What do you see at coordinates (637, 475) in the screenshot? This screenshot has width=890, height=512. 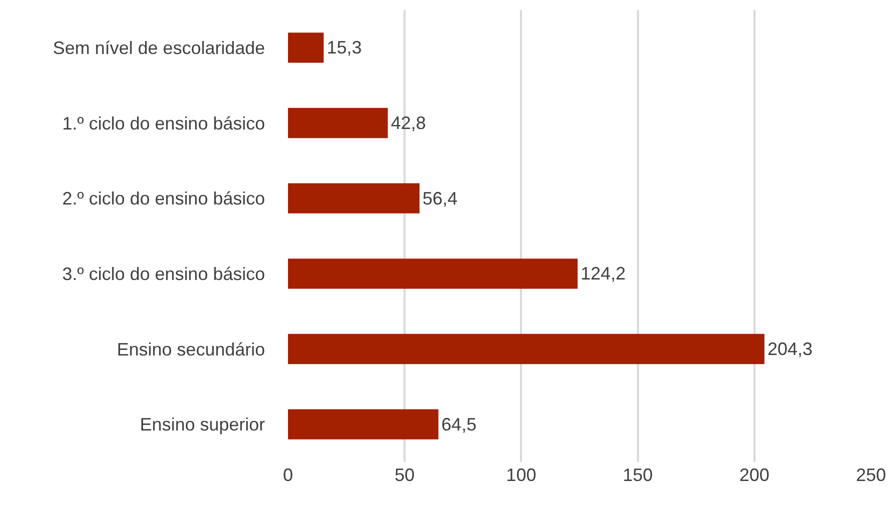 I see `x-tick-label: 150` at bounding box center [637, 475].